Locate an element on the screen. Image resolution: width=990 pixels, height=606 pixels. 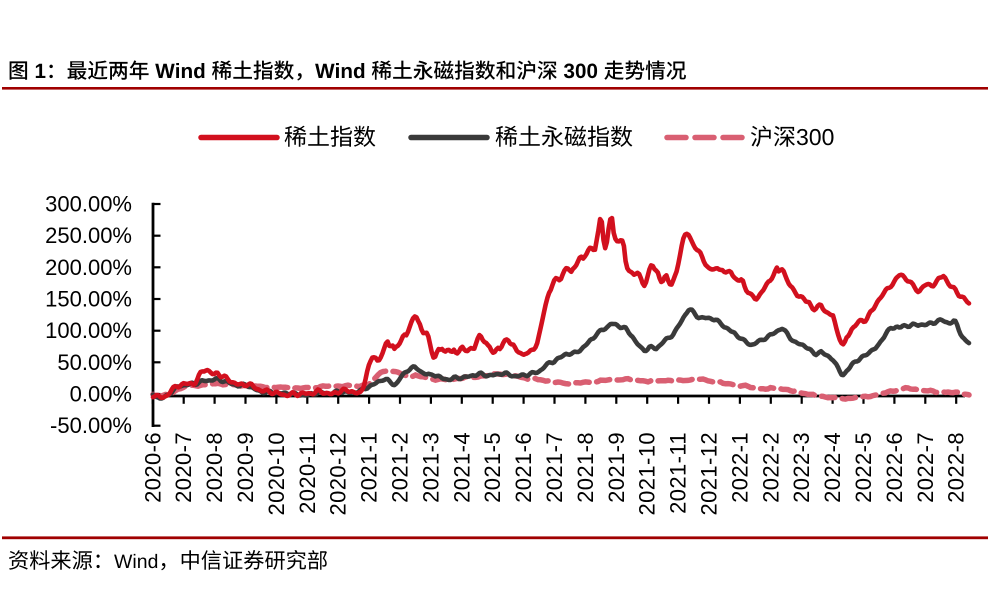
svg-text: 150.00% is located at coordinates (88, 299).